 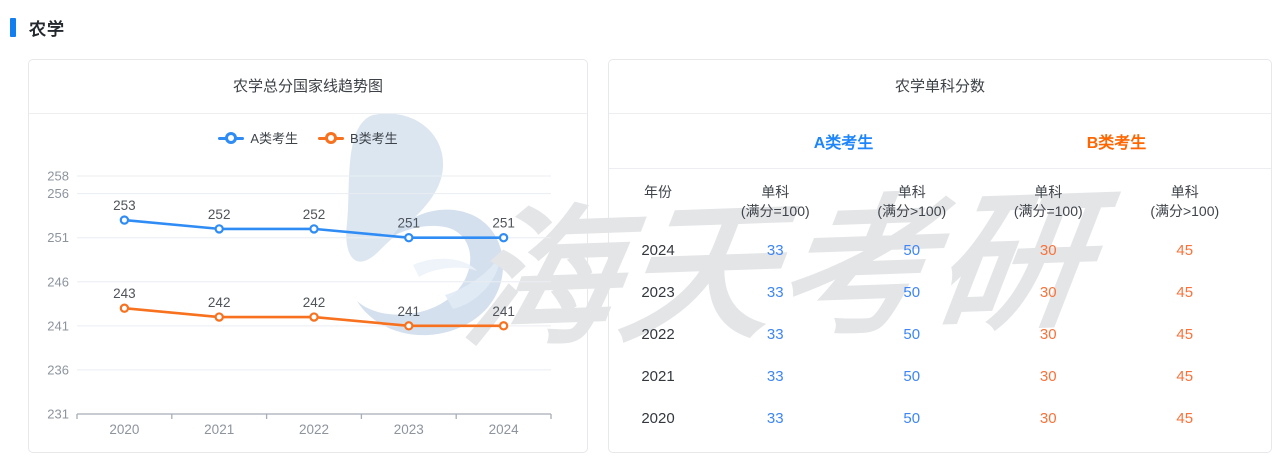 What do you see at coordinates (940, 250) in the screenshot?
I see `table-row: 2024 33 50 30 45` at bounding box center [940, 250].